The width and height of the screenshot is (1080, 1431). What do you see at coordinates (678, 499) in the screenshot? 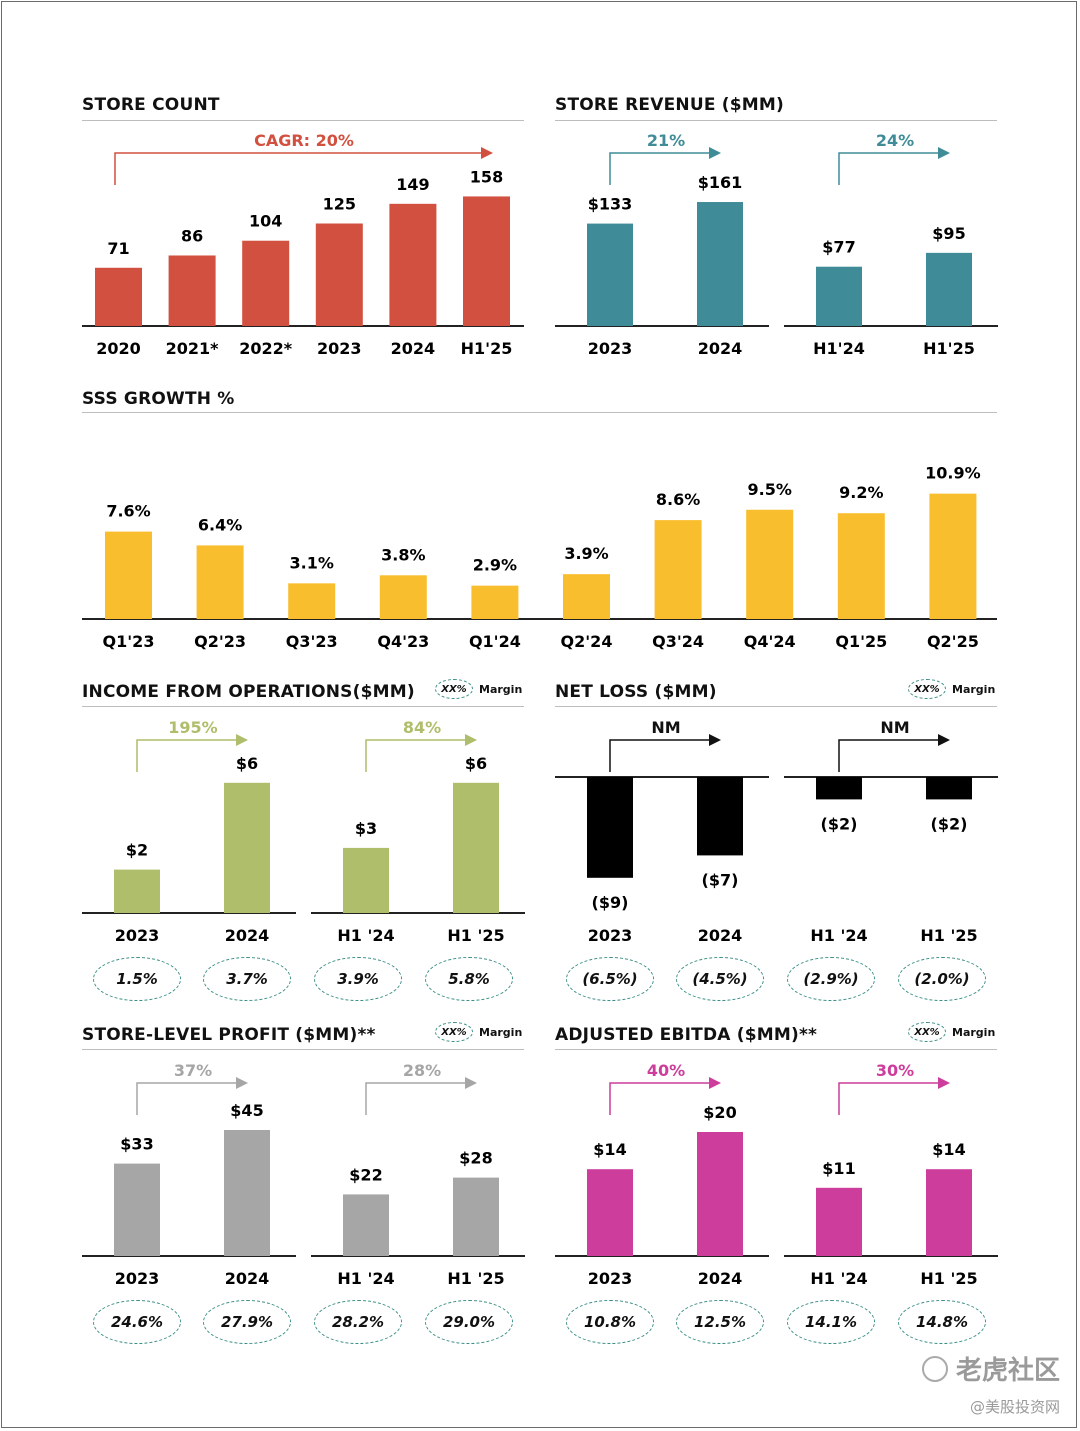
I see `data-label: 8.6%` at bounding box center [678, 499].